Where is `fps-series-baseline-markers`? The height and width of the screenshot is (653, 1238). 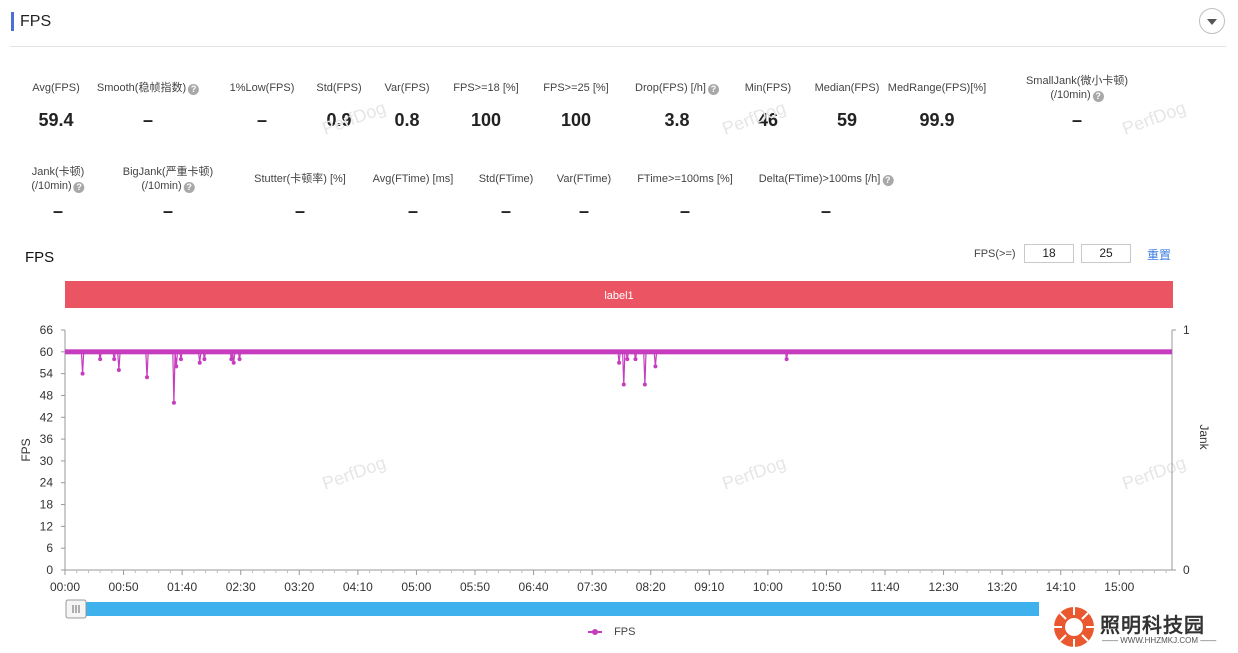
fps-series-baseline-markers is located at coordinates (618, 352).